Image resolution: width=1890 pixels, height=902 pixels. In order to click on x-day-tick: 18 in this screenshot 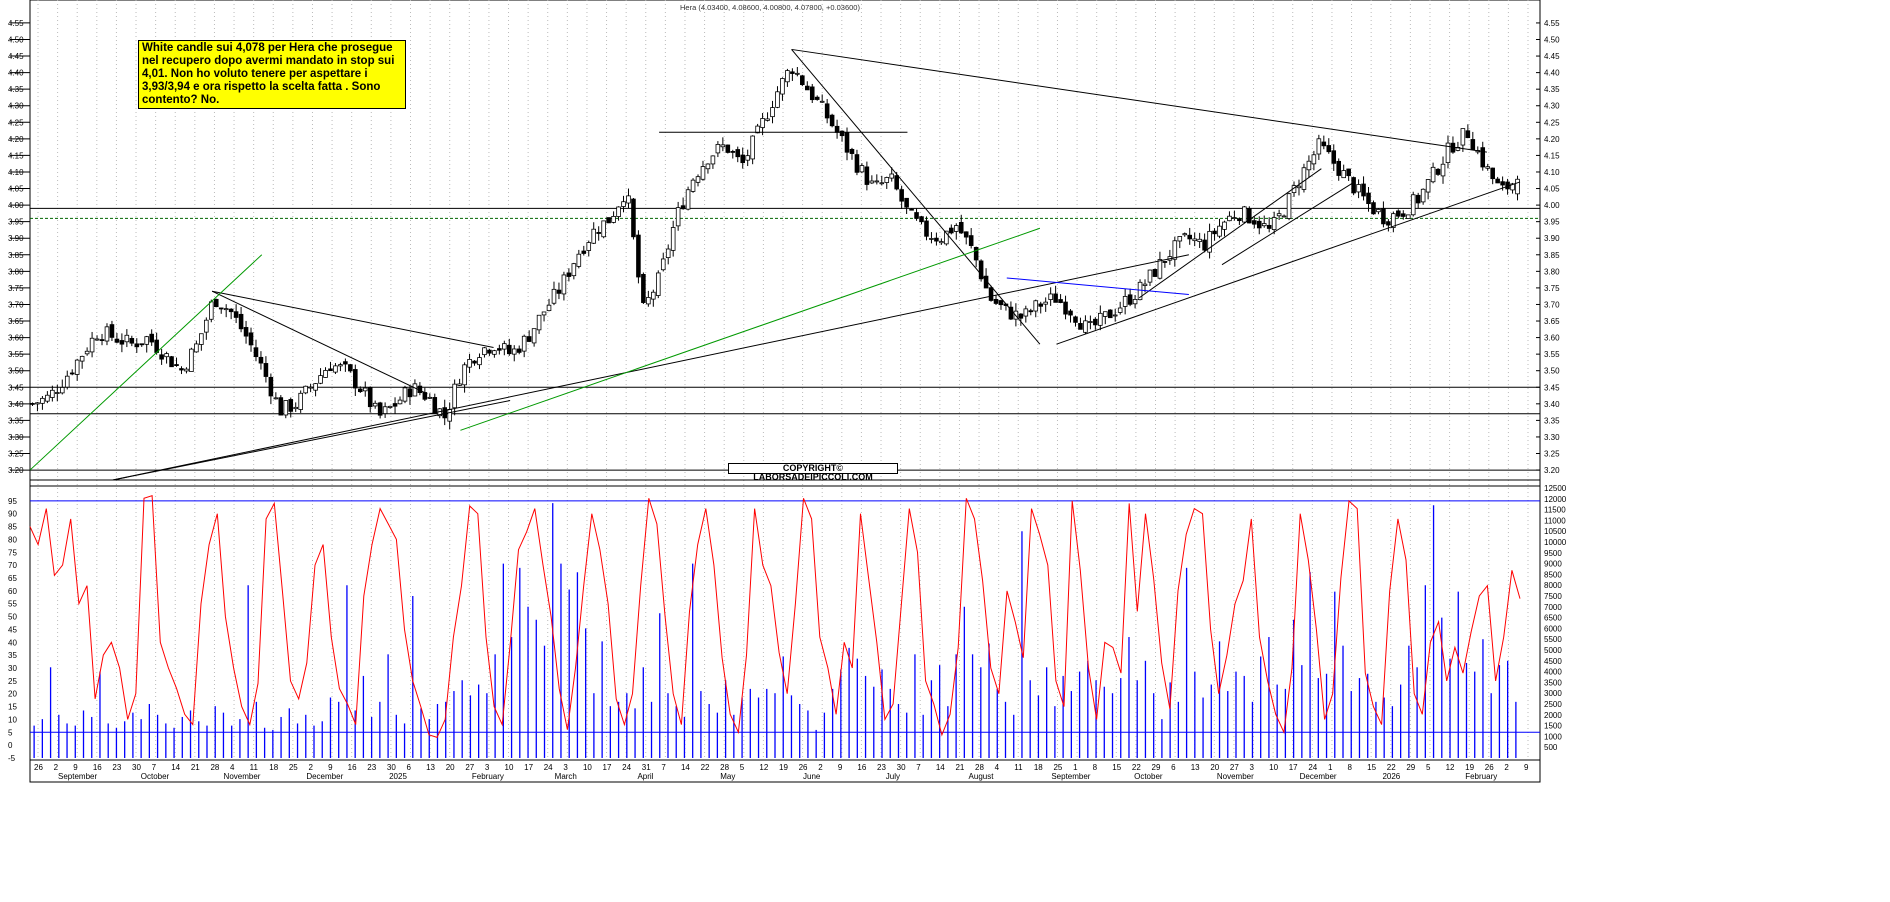, I will do `click(273, 767)`.